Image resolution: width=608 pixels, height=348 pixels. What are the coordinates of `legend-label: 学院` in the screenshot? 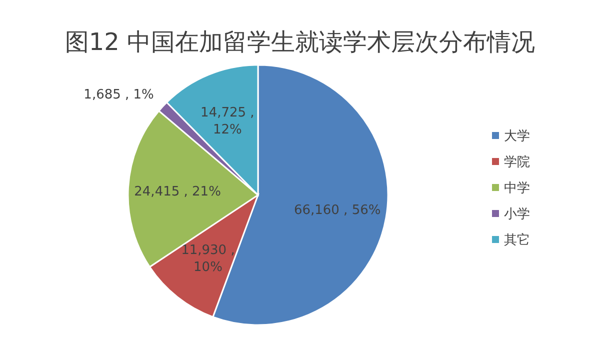 It's located at (517, 162).